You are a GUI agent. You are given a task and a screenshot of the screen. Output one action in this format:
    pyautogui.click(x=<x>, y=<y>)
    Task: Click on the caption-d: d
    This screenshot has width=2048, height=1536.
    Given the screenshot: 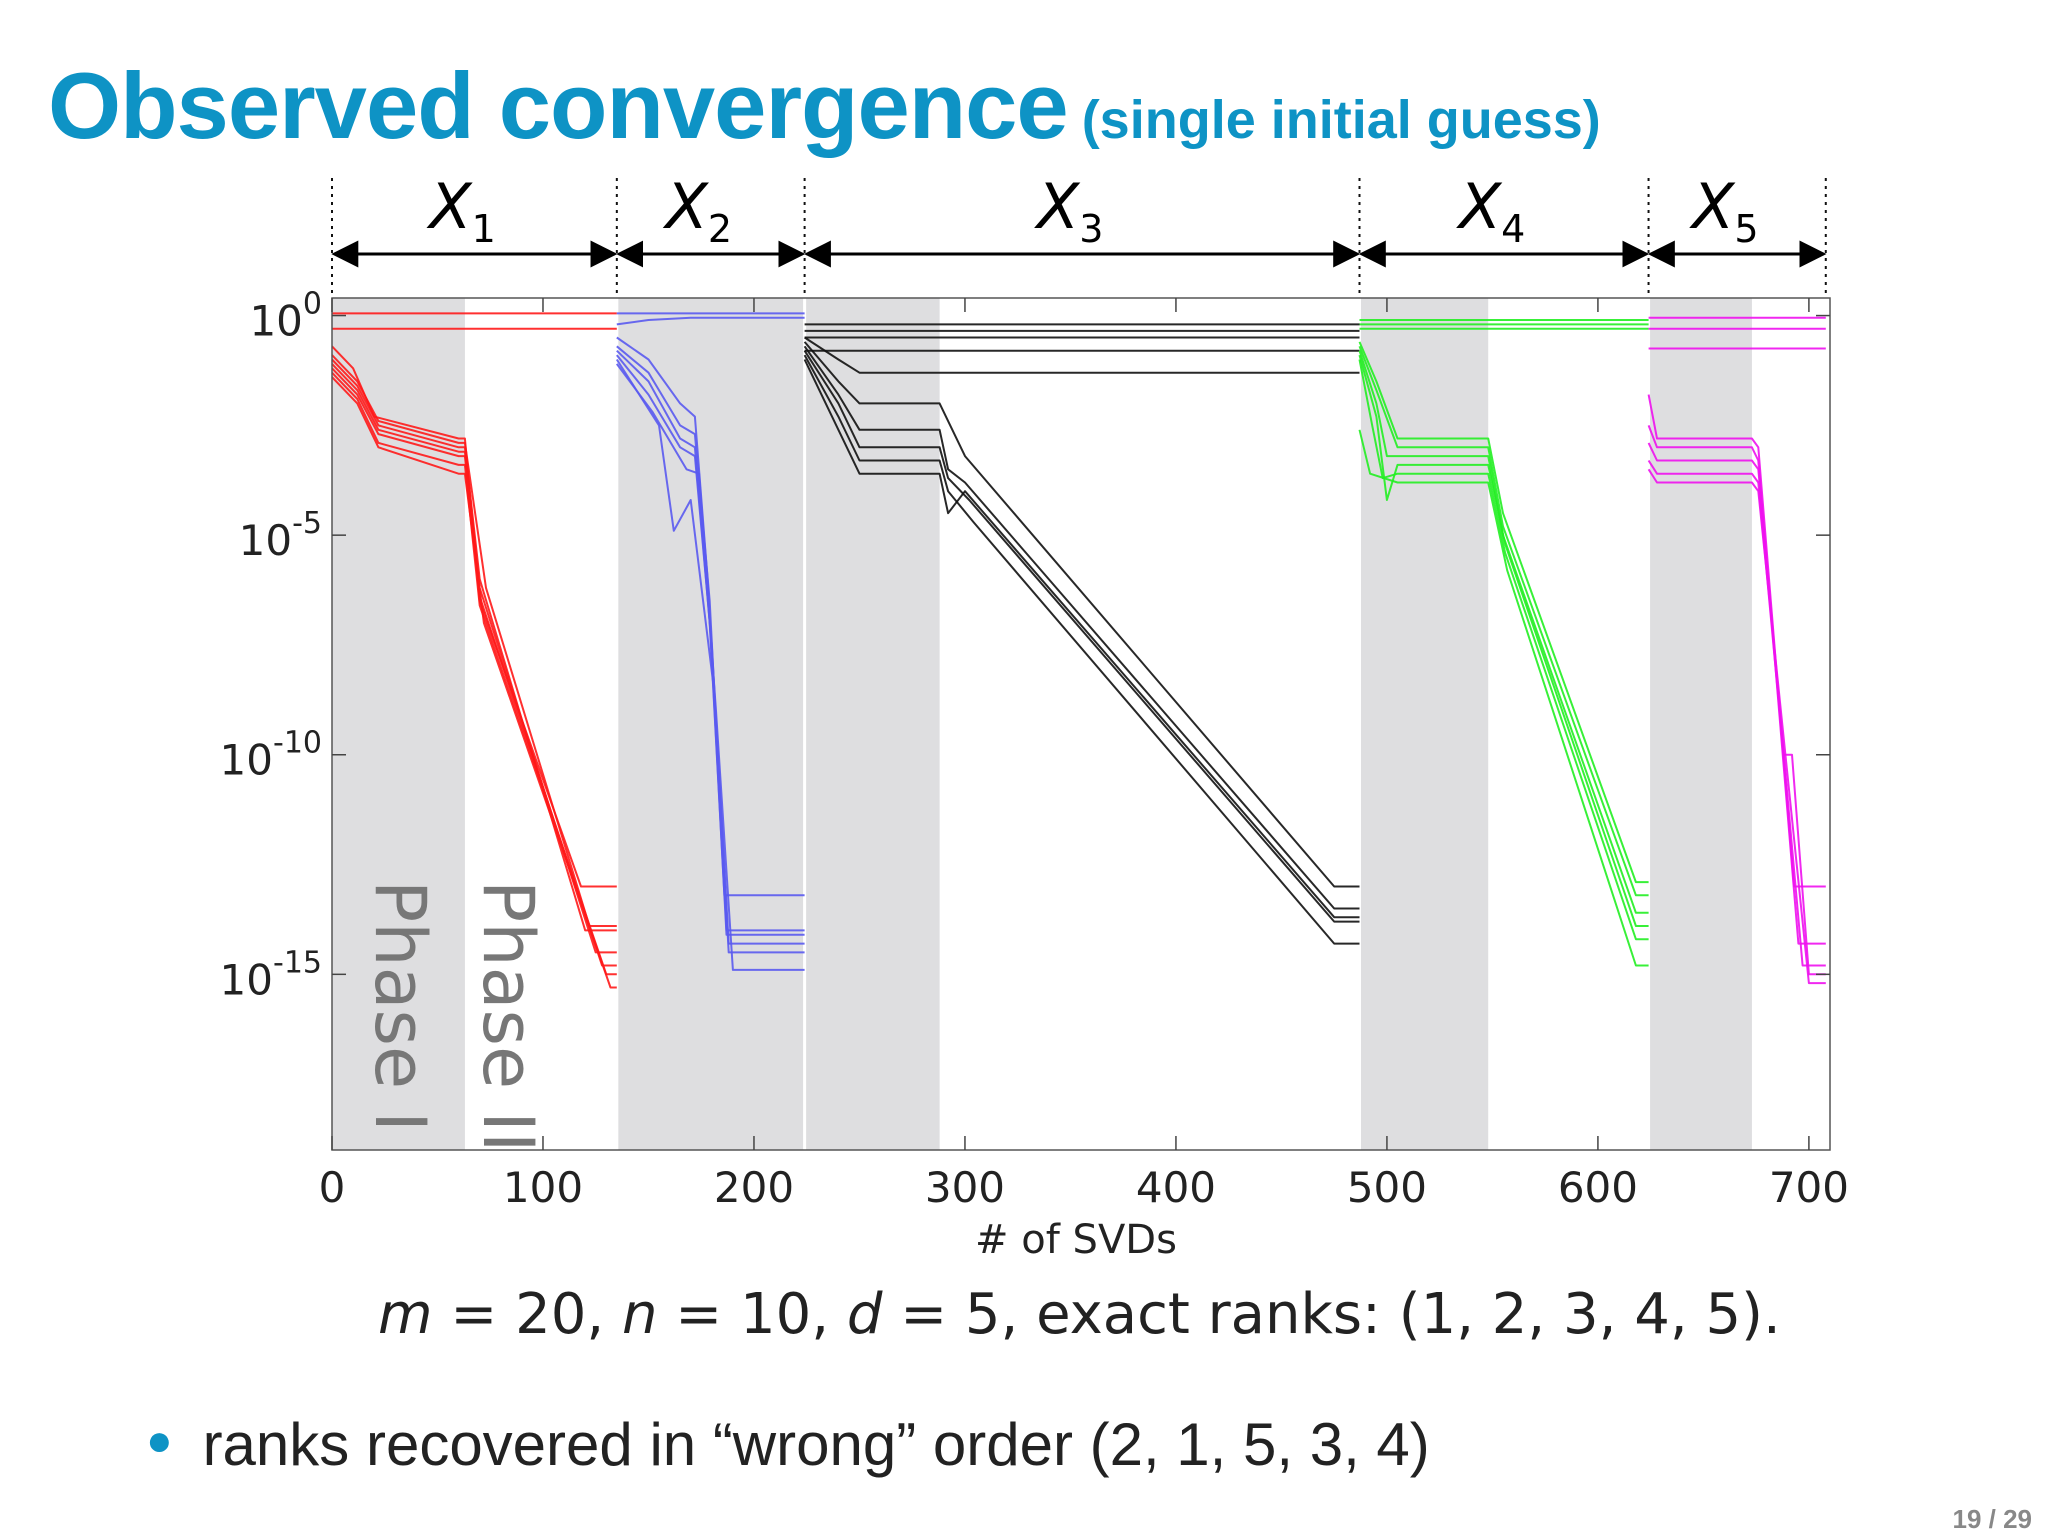 What is the action you would take?
    pyautogui.click(x=864, y=1314)
    